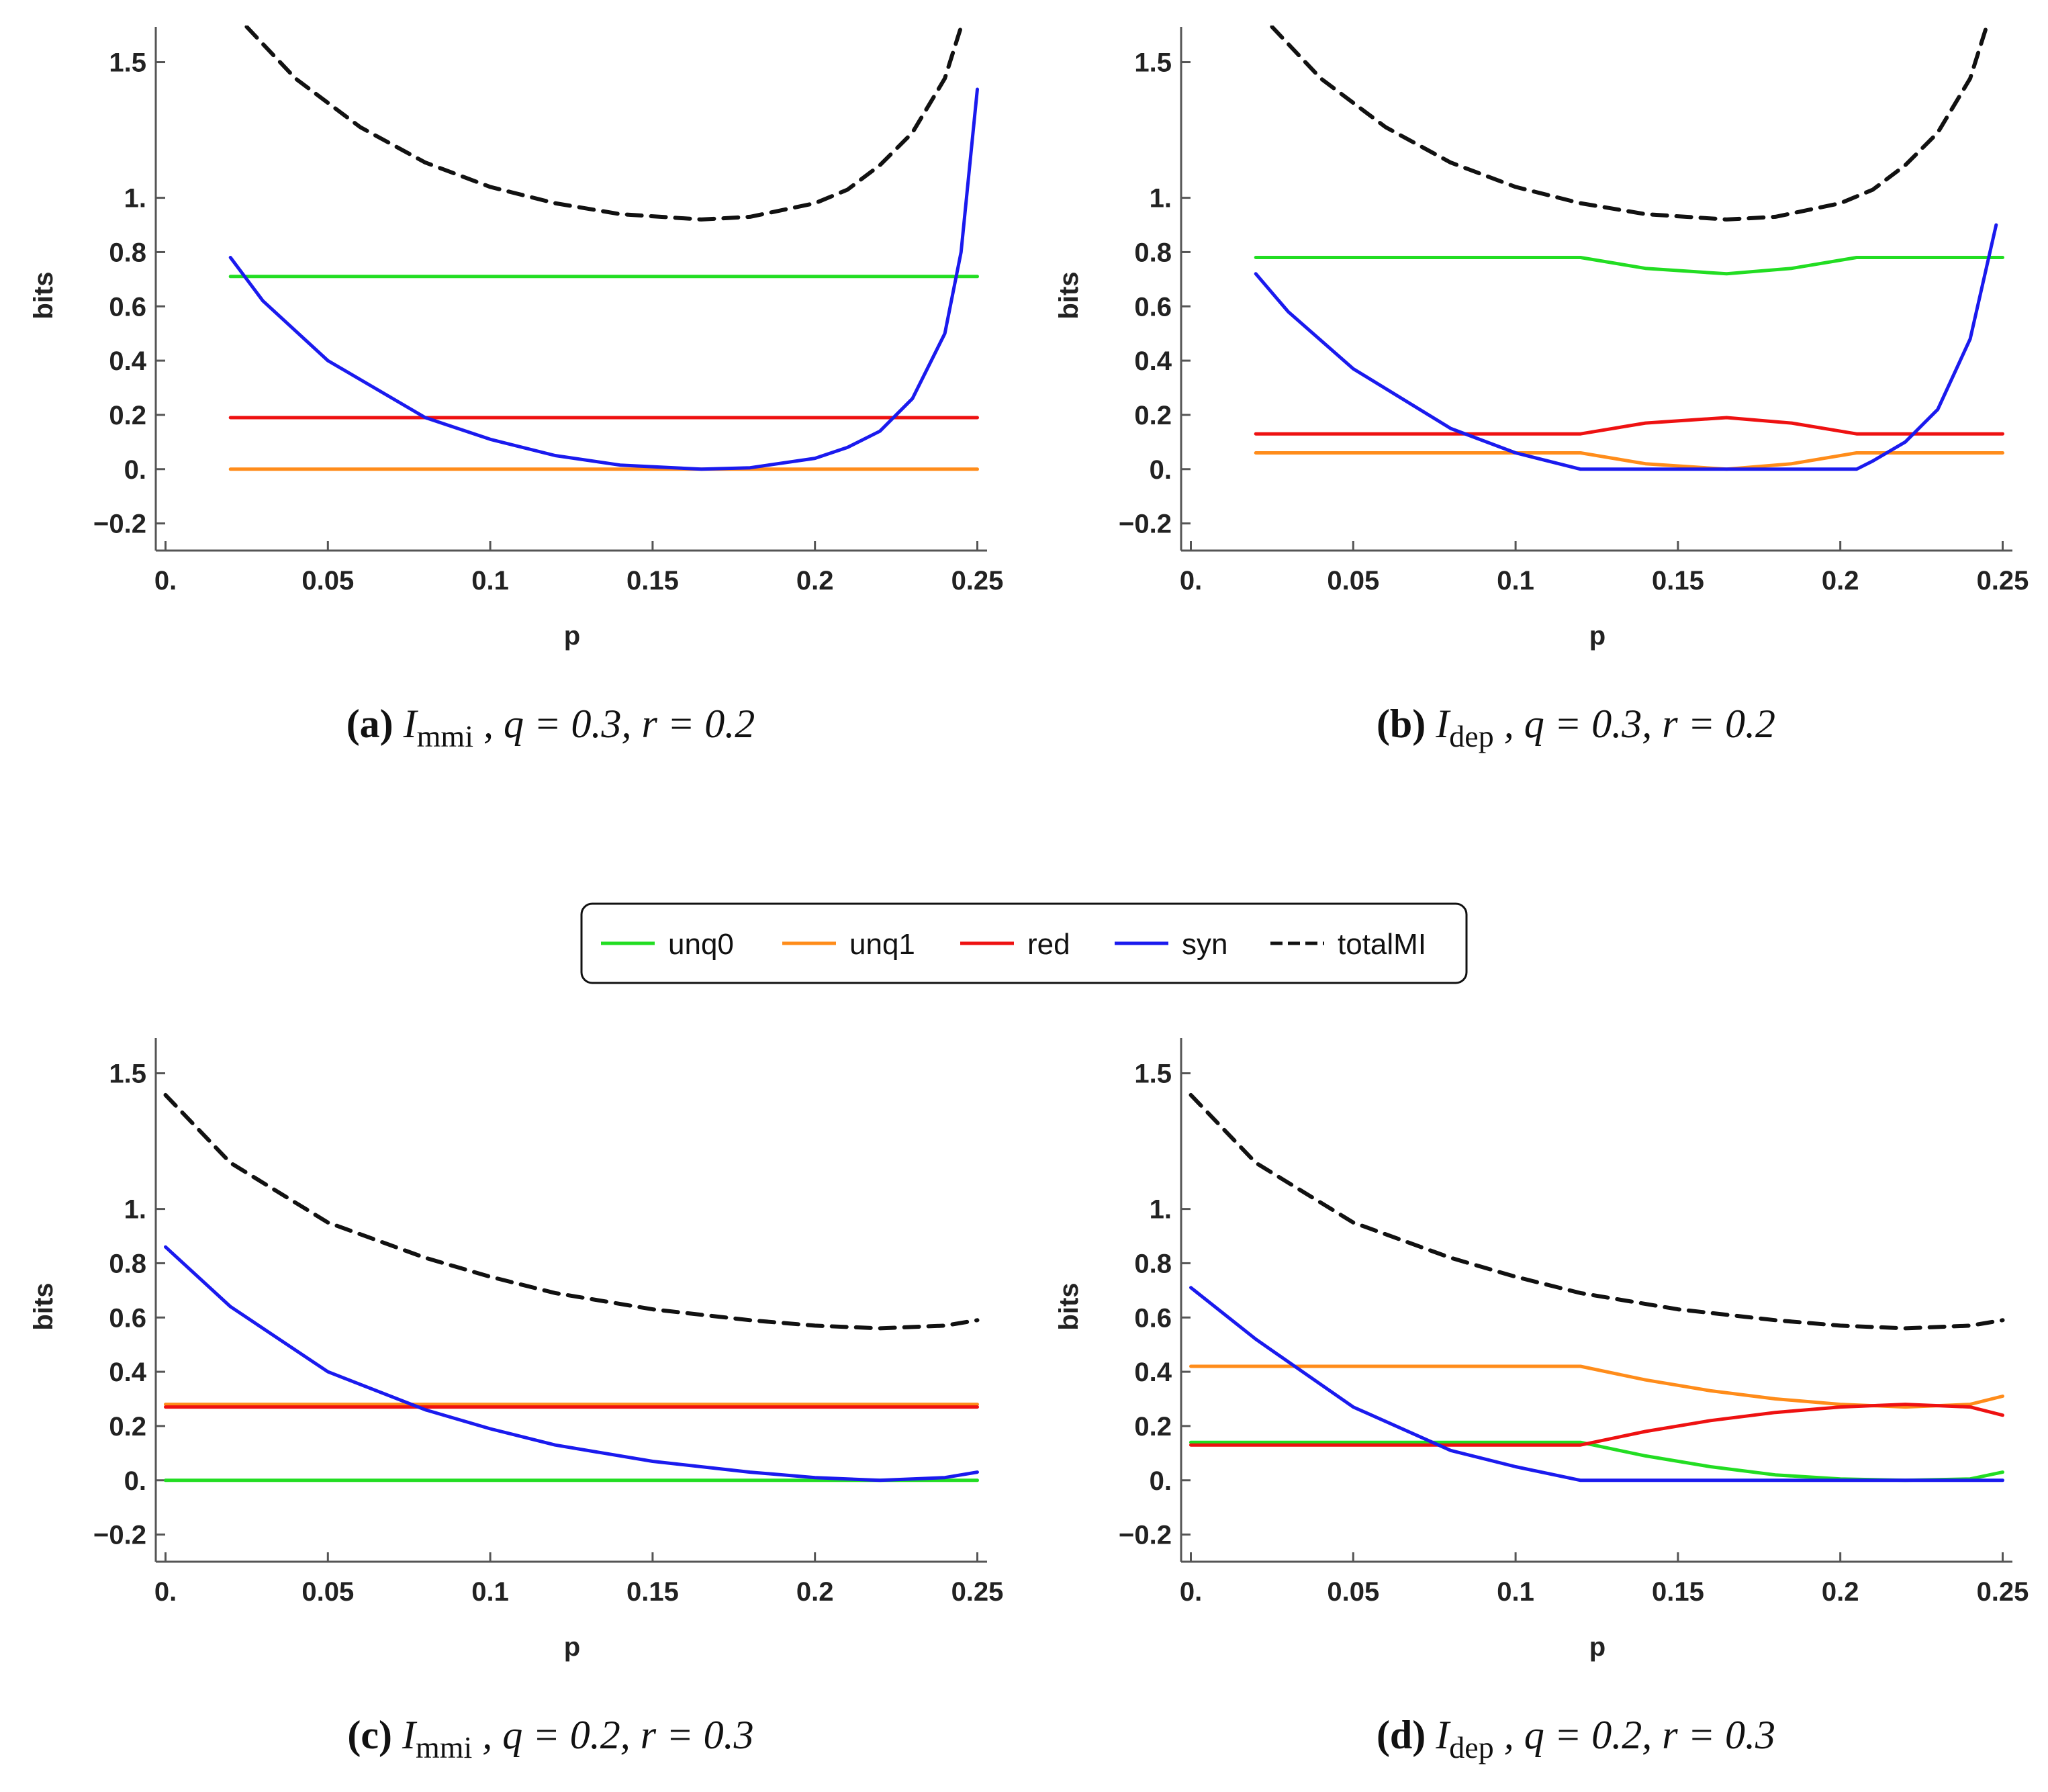 This screenshot has height=1792, width=2048. I want to click on legend-label-unq1: unq1, so click(882, 944).